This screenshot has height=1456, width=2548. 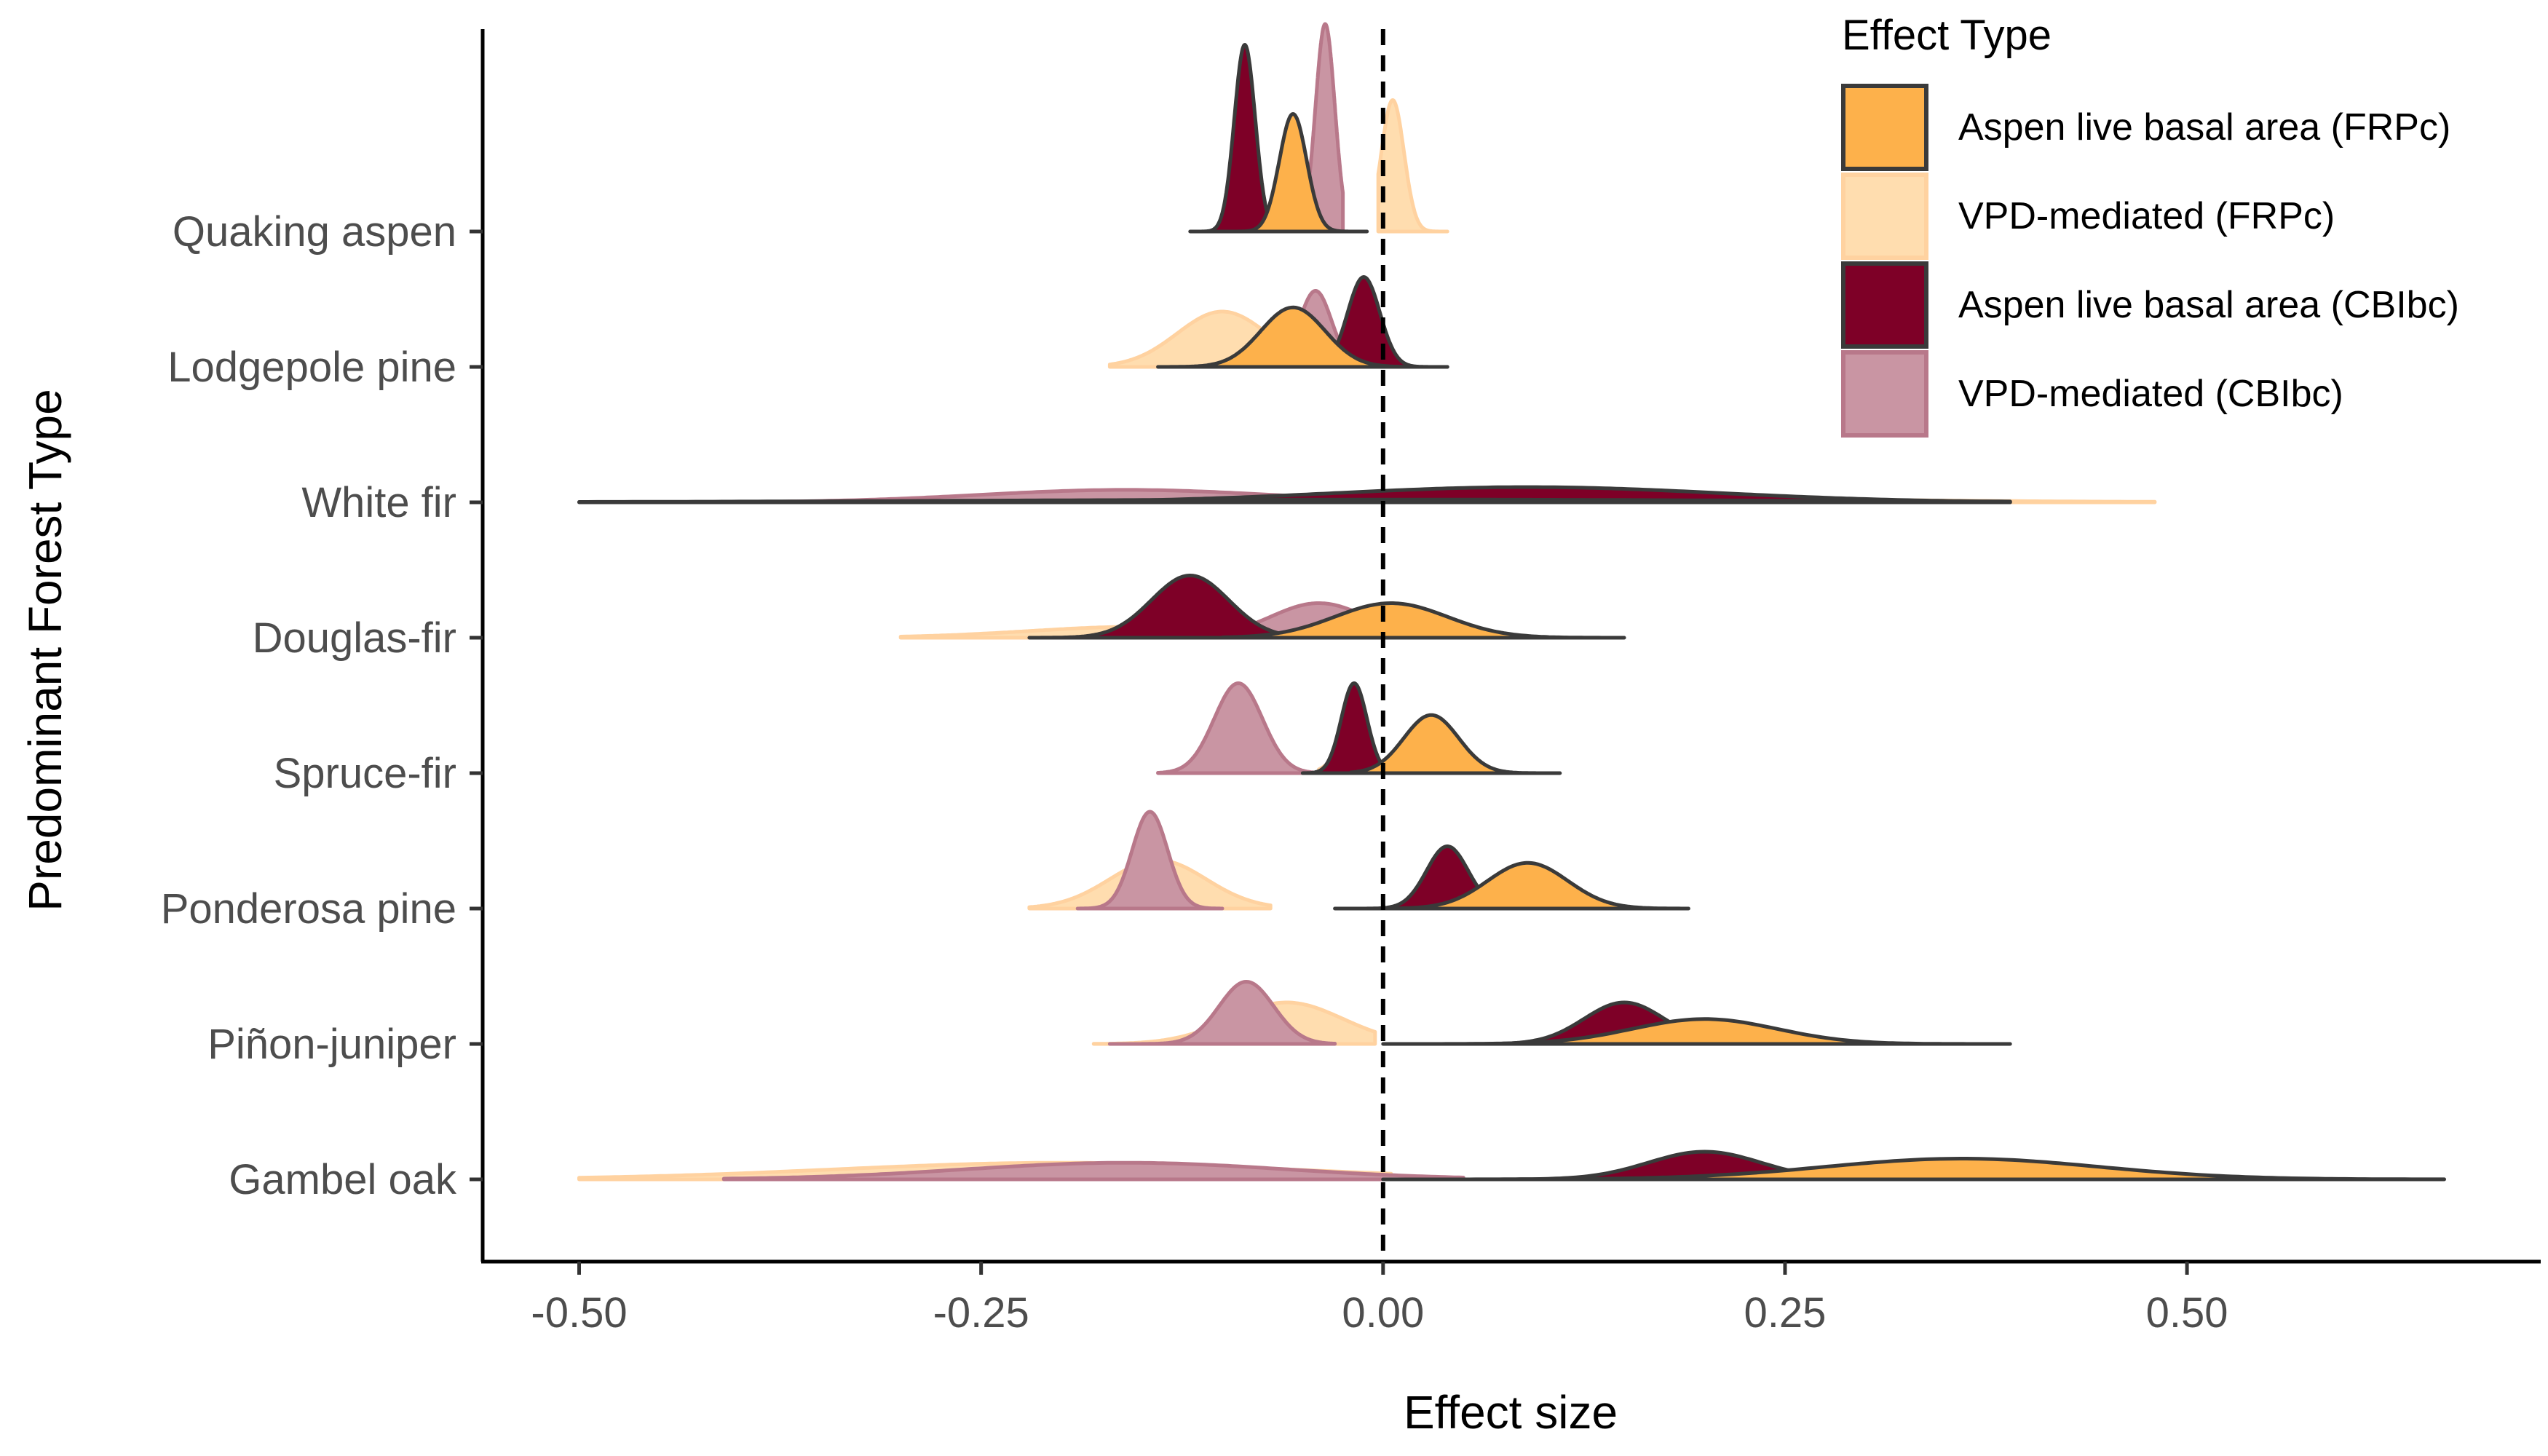 What do you see at coordinates (331, 1044) in the screenshot?
I see `y-tick-label: Piñon-juniper` at bounding box center [331, 1044].